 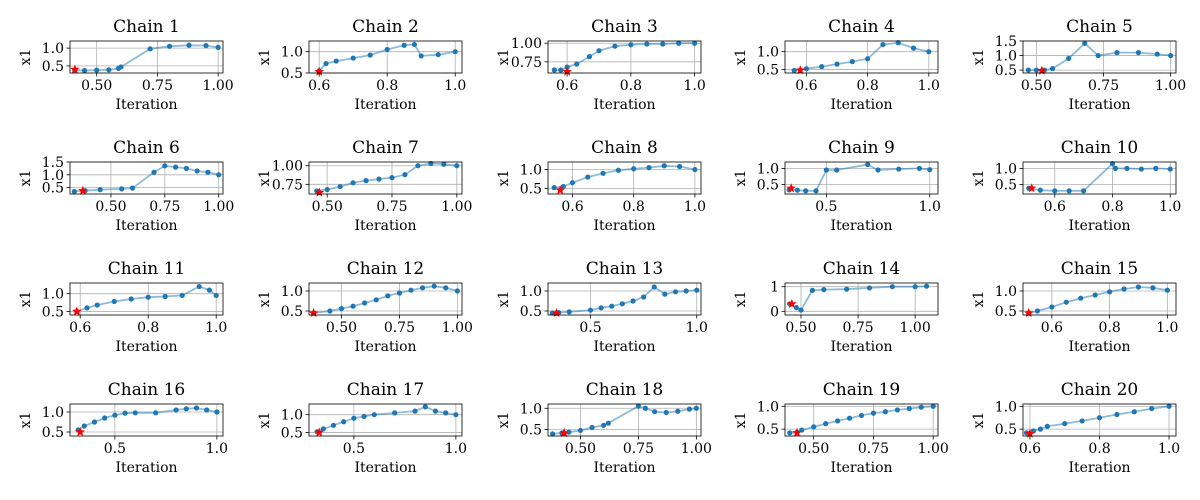 I want to click on x-tick-label: 0.8, so click(x=867, y=86).